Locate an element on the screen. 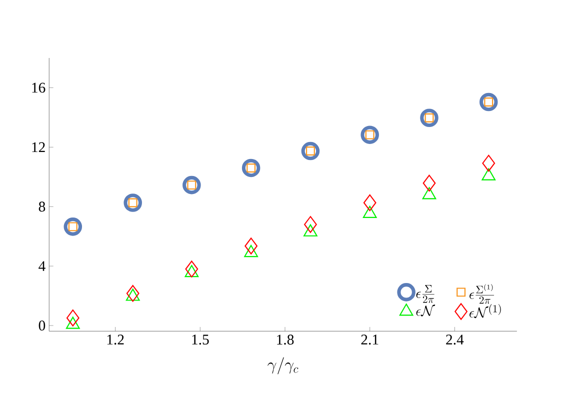 This screenshot has width=569, height=417. x-tick-label: 2.4 is located at coordinates (455, 339).